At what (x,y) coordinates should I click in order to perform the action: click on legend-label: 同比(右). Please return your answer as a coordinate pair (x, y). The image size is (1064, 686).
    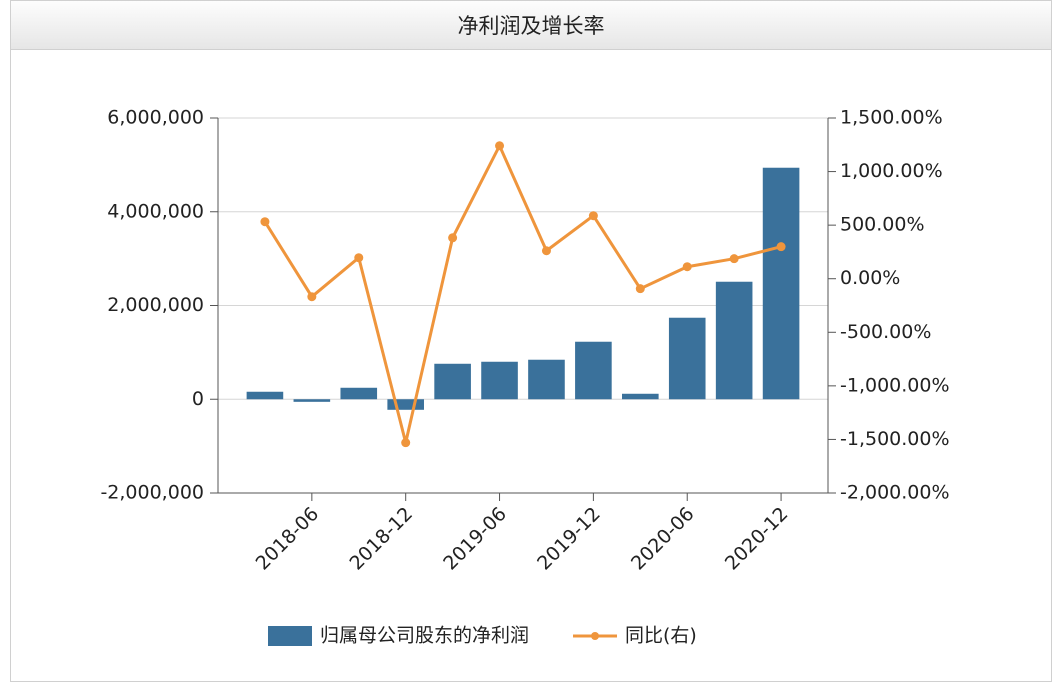
    Looking at the image, I should click on (661, 636).